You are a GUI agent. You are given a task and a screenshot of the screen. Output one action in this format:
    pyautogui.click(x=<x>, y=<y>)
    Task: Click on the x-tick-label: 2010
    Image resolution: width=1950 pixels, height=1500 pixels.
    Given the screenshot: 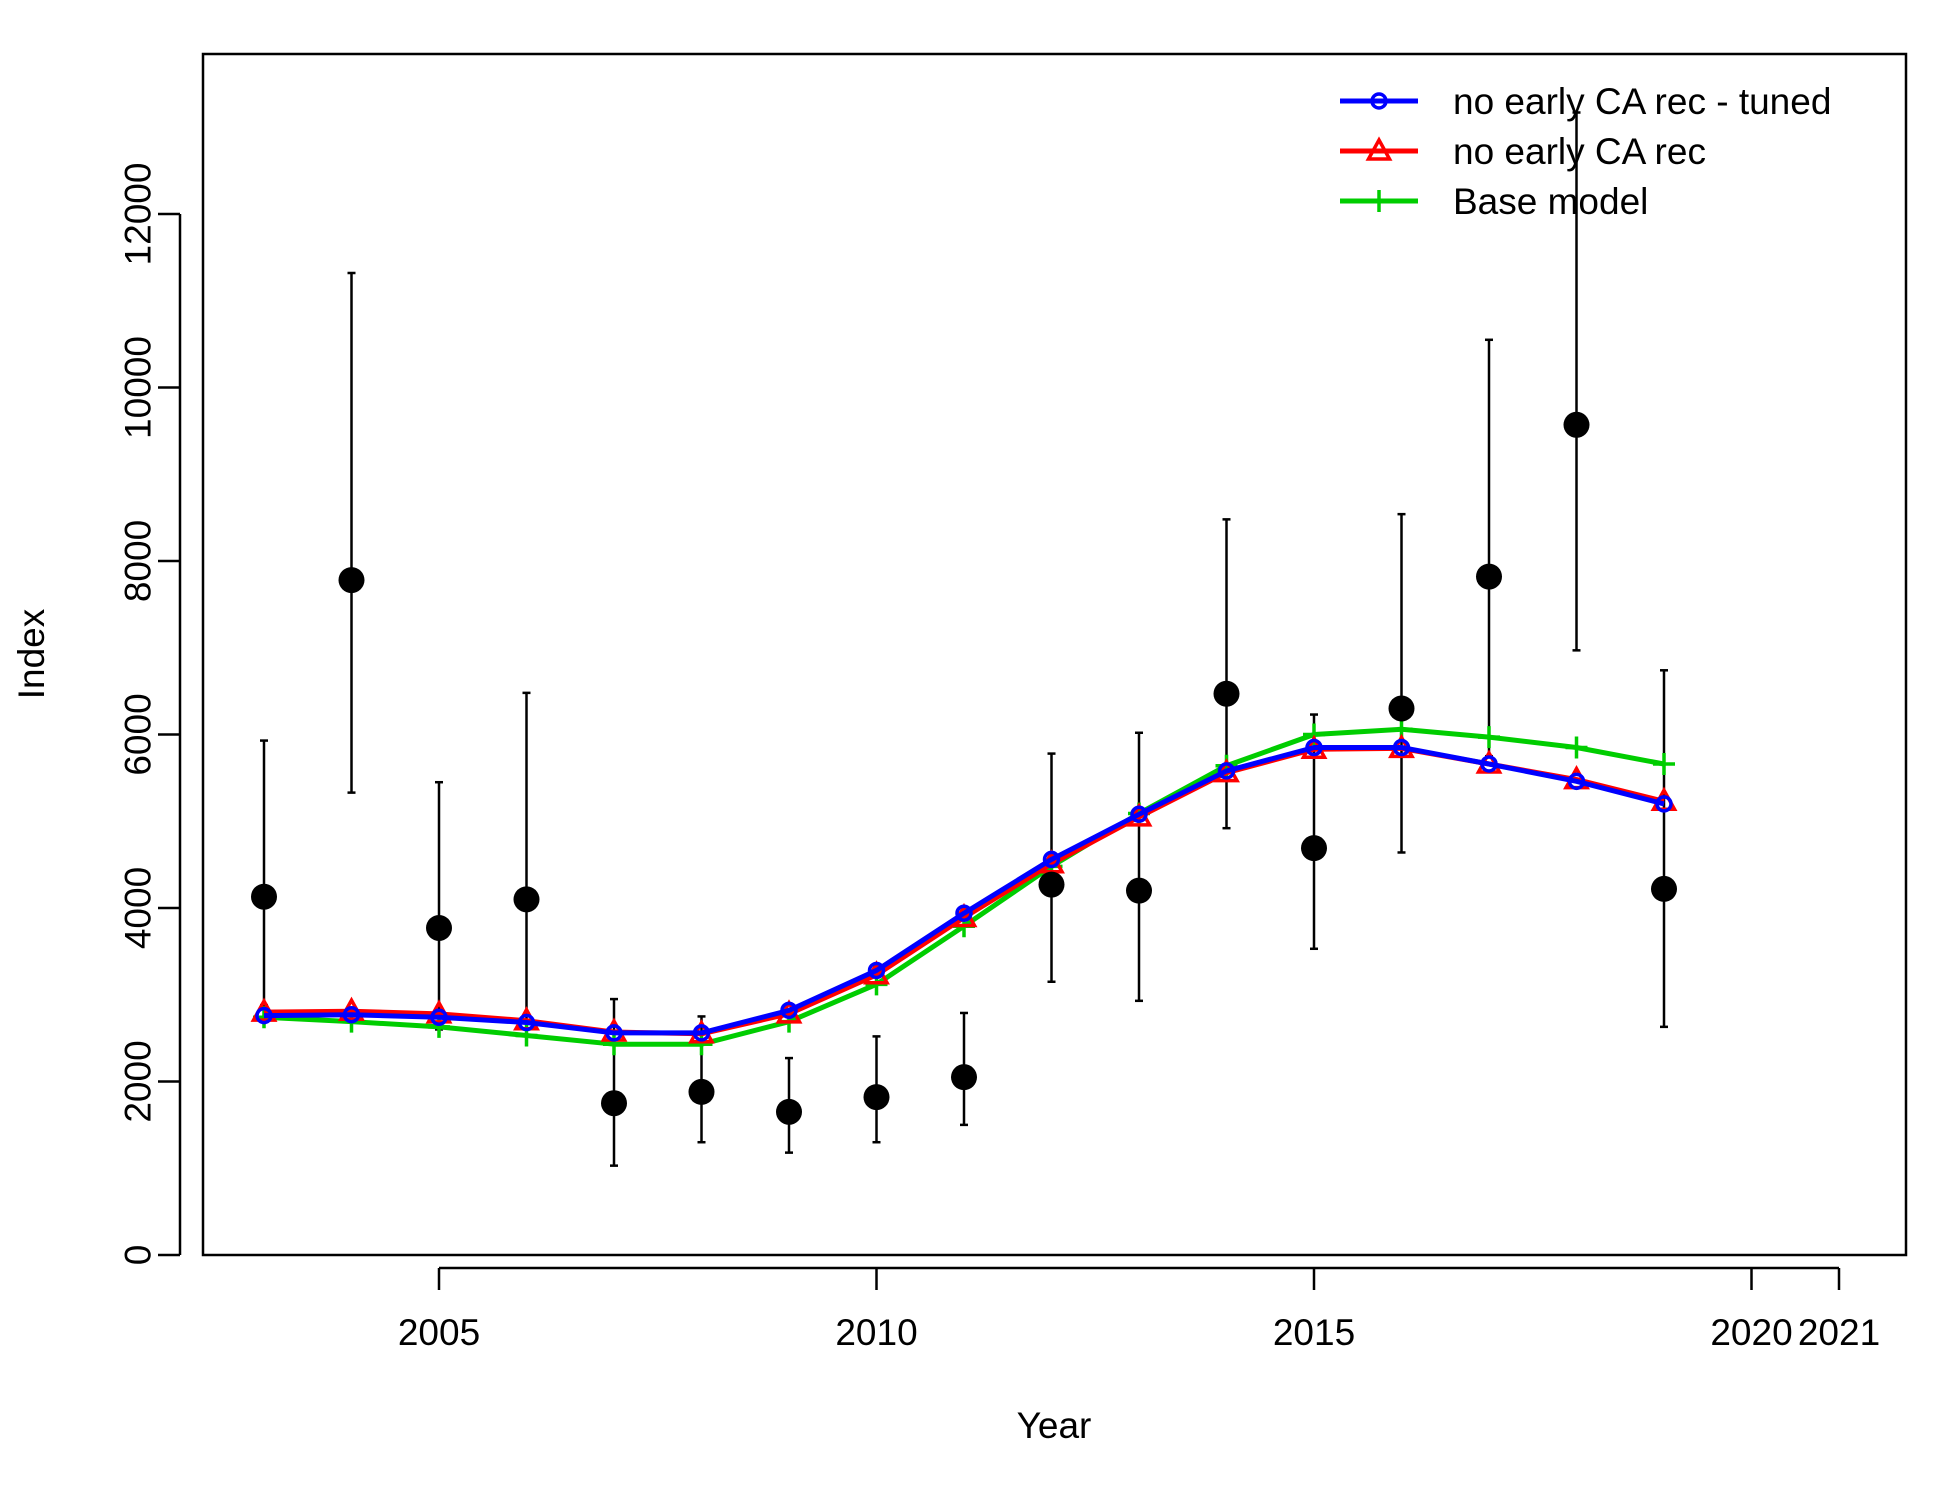 What is the action you would take?
    pyautogui.click(x=876, y=1332)
    